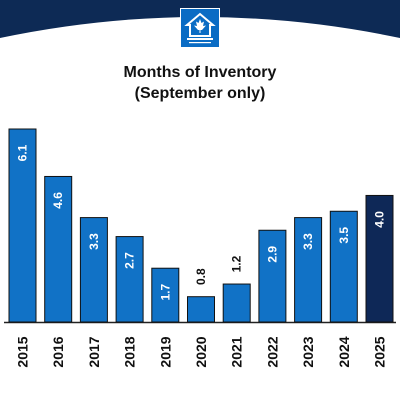 Image resolution: width=400 pixels, height=400 pixels. What do you see at coordinates (379, 258) in the screenshot?
I see `bar-2025` at bounding box center [379, 258].